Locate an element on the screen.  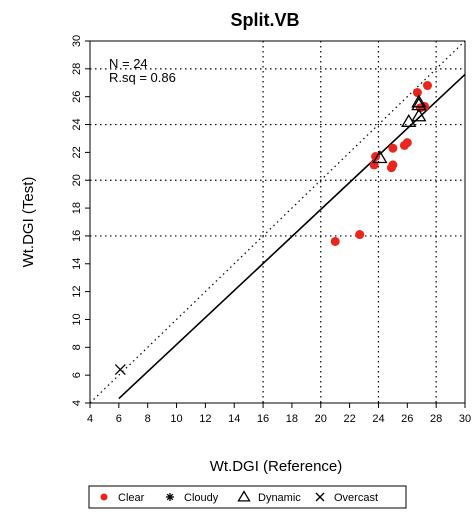
y-tick-label: 26 is located at coordinates (77, 97).